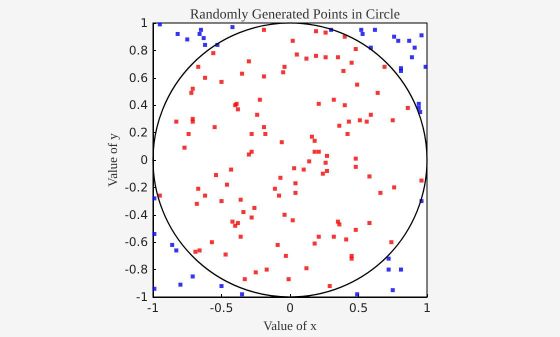 This screenshot has width=560, height=337. What do you see at coordinates (136, 215) in the screenshot?
I see `y-tick-label: -0.4` at bounding box center [136, 215].